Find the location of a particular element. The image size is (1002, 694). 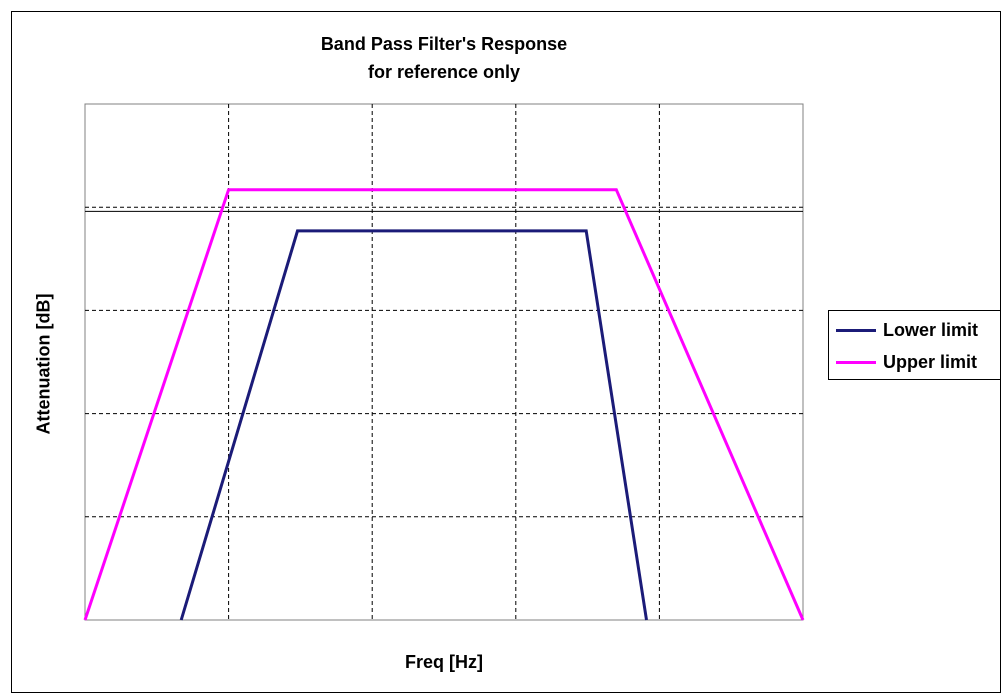

legend: Lower limit Upper limit is located at coordinates (914, 345).